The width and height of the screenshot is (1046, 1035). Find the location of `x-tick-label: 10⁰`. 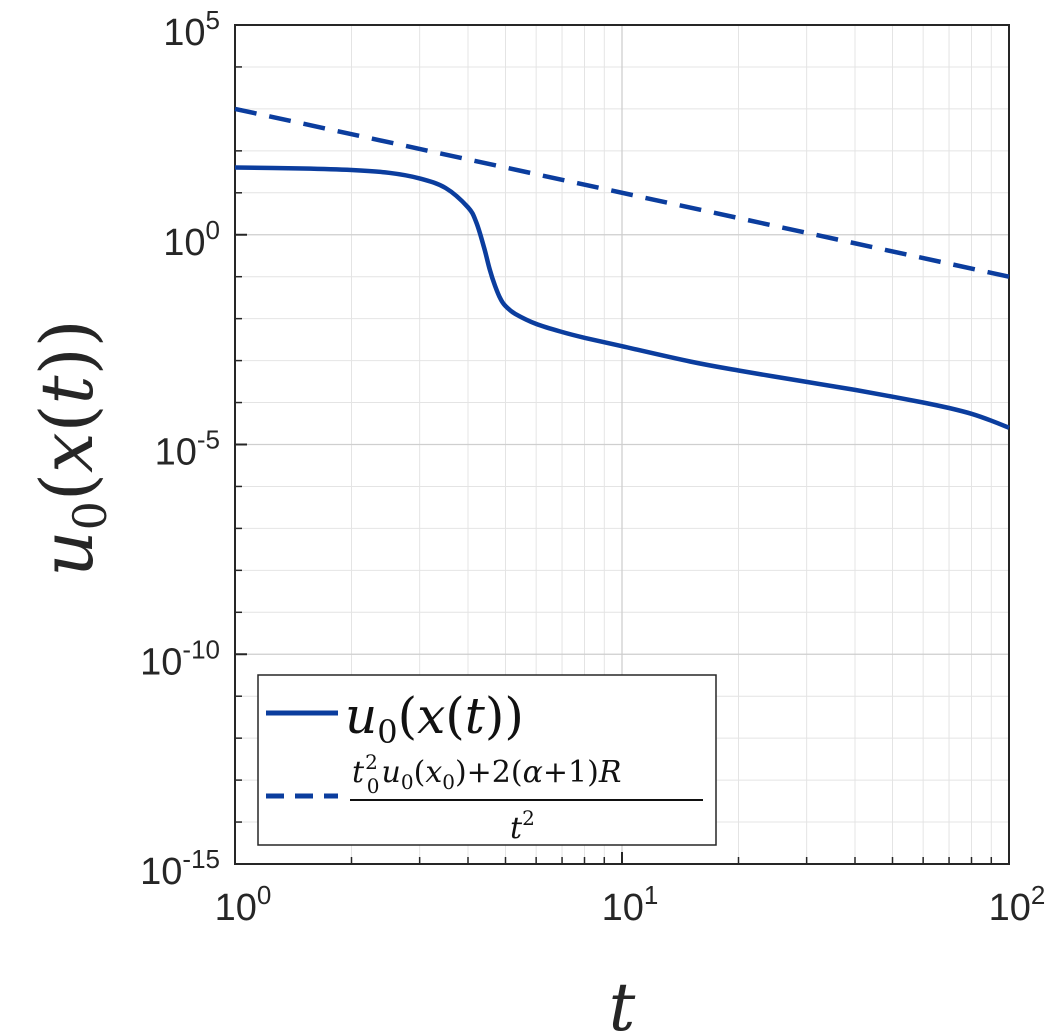

x-tick-label: 10⁰ is located at coordinates (243, 904).